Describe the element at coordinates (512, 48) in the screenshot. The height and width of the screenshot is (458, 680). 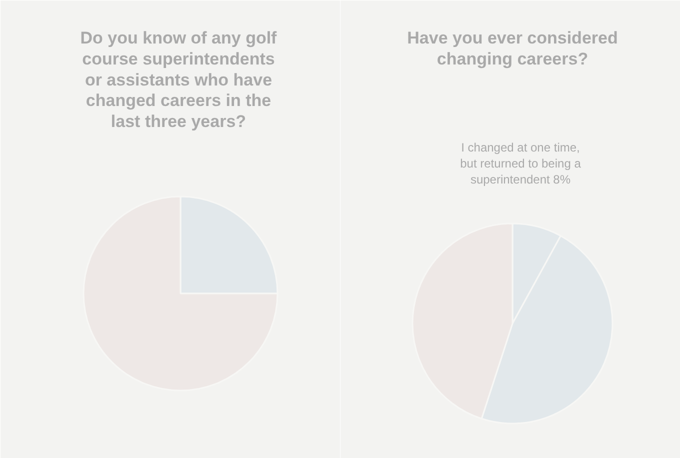
I see `chart-title: Have you ever considered changing careers?` at that location.